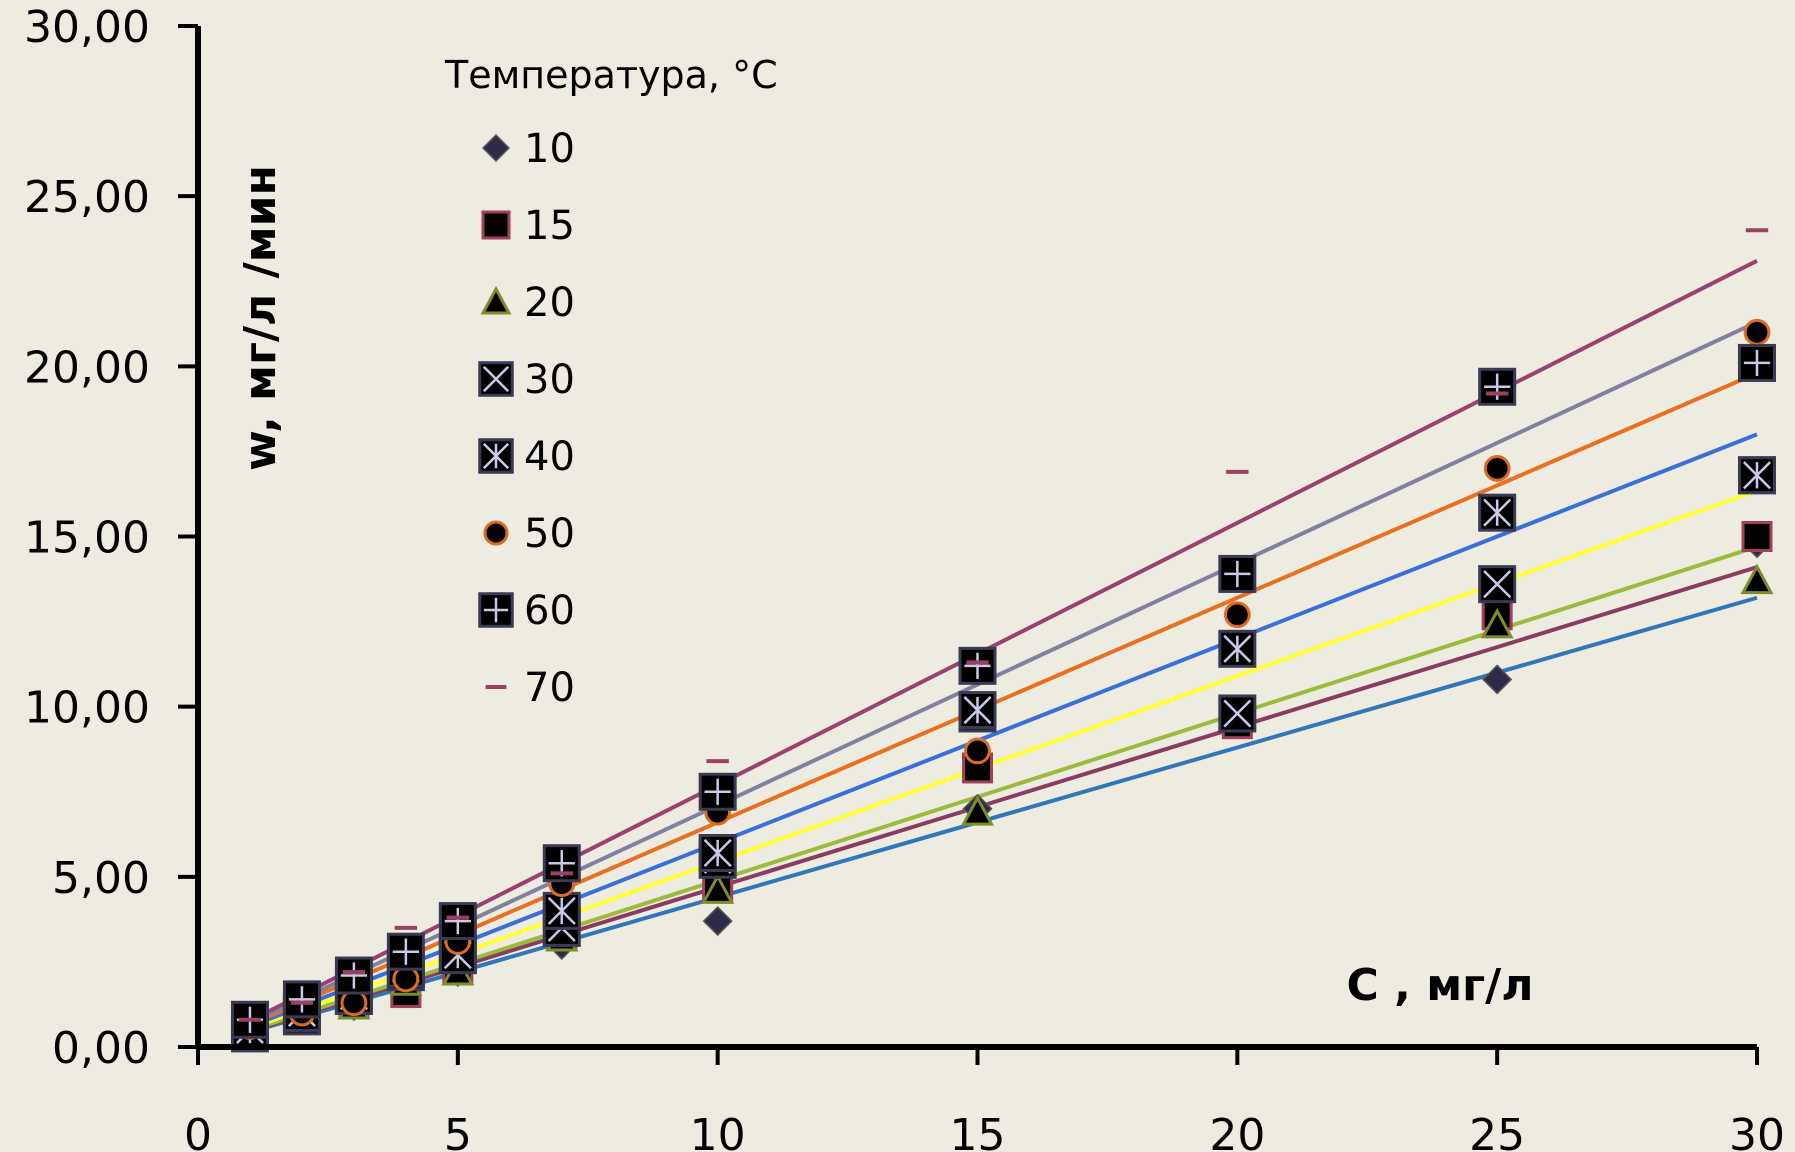 The image size is (1795, 1152). Describe the element at coordinates (1757, 1131) in the screenshot. I see `x-tick-label: 30` at that location.